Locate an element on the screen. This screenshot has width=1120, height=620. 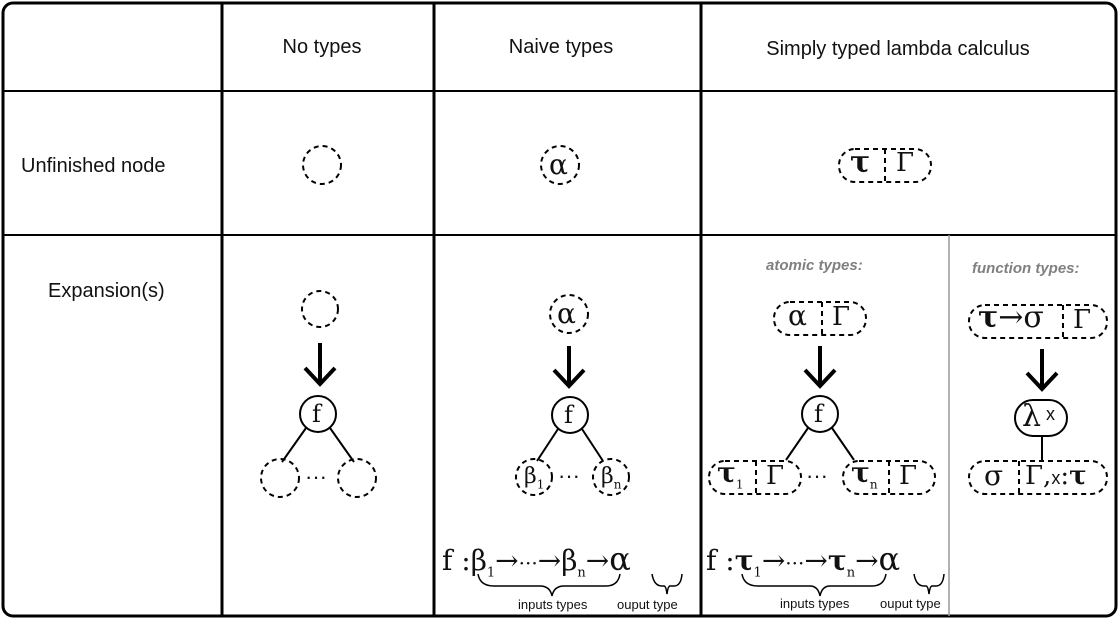
naive-edge-right is located at coordinates (592, 445).